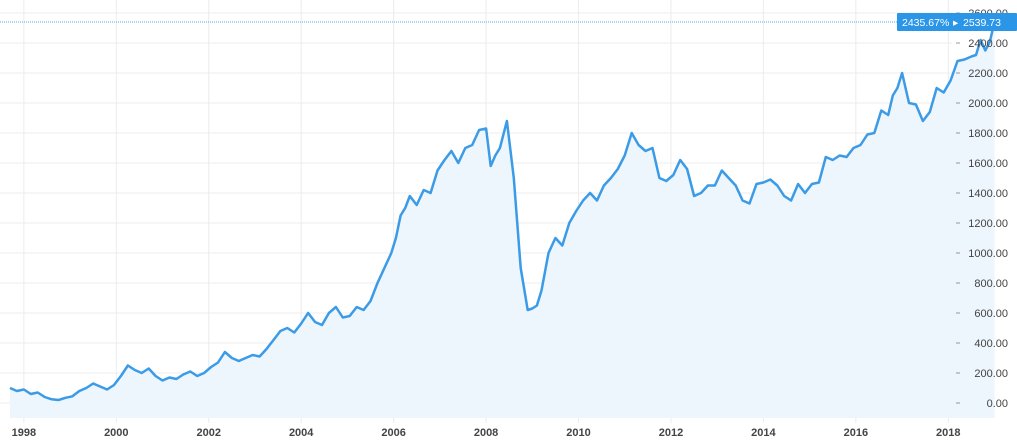 The width and height of the screenshot is (1017, 443). What do you see at coordinates (997, 404) in the screenshot?
I see `y-tick-label: 0.00` at bounding box center [997, 404].